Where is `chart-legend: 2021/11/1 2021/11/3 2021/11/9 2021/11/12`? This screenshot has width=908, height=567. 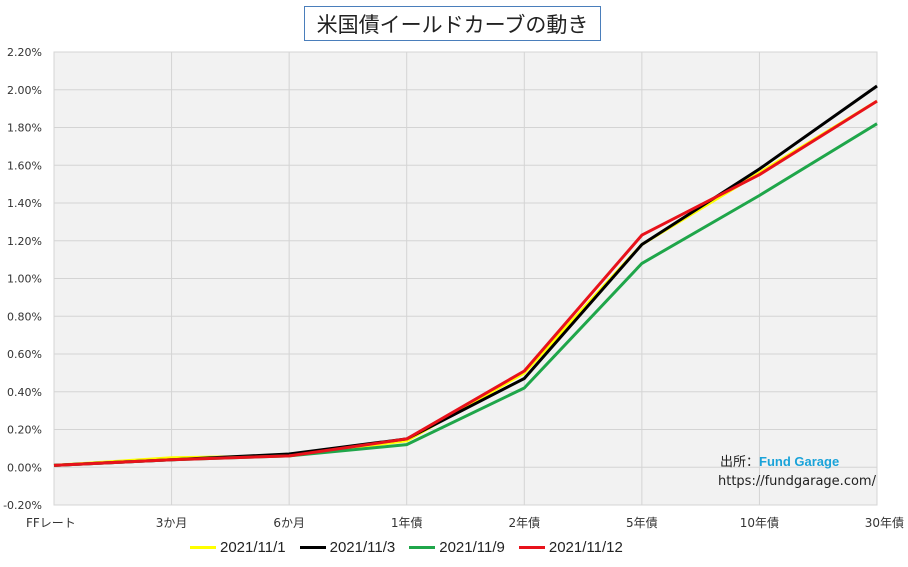
chart-legend: 2021/11/1 2021/11/3 2021/11/9 2021/11/12 is located at coordinates (413, 547).